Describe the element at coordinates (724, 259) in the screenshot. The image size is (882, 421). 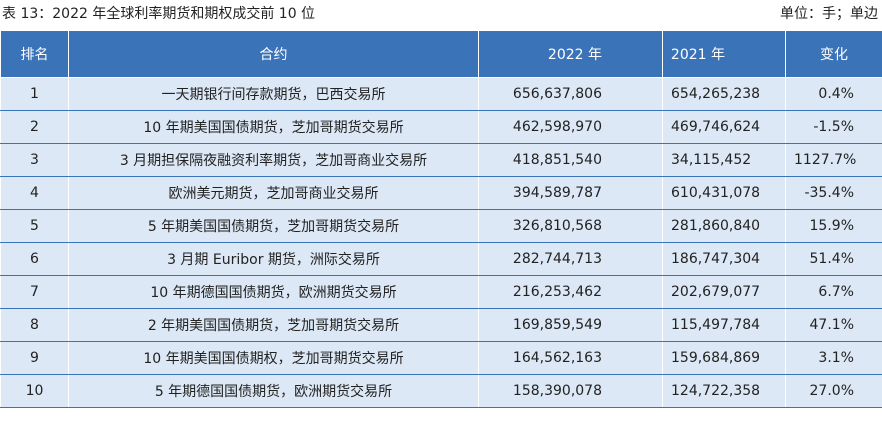
I see `table-cell: 186,747,304` at that location.